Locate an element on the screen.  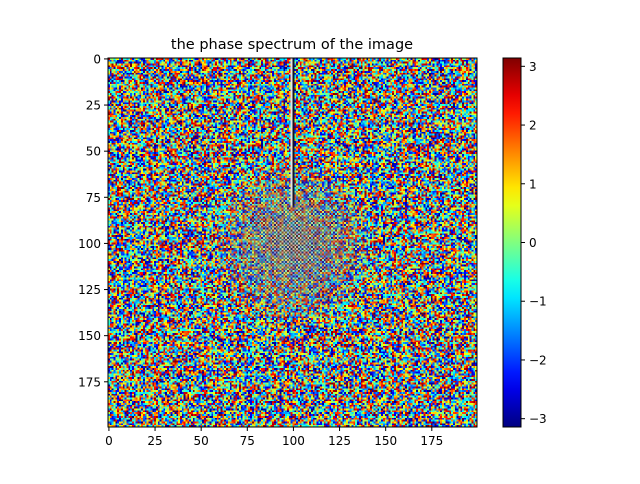
y-tick-label: 0 is located at coordinates (97, 59).